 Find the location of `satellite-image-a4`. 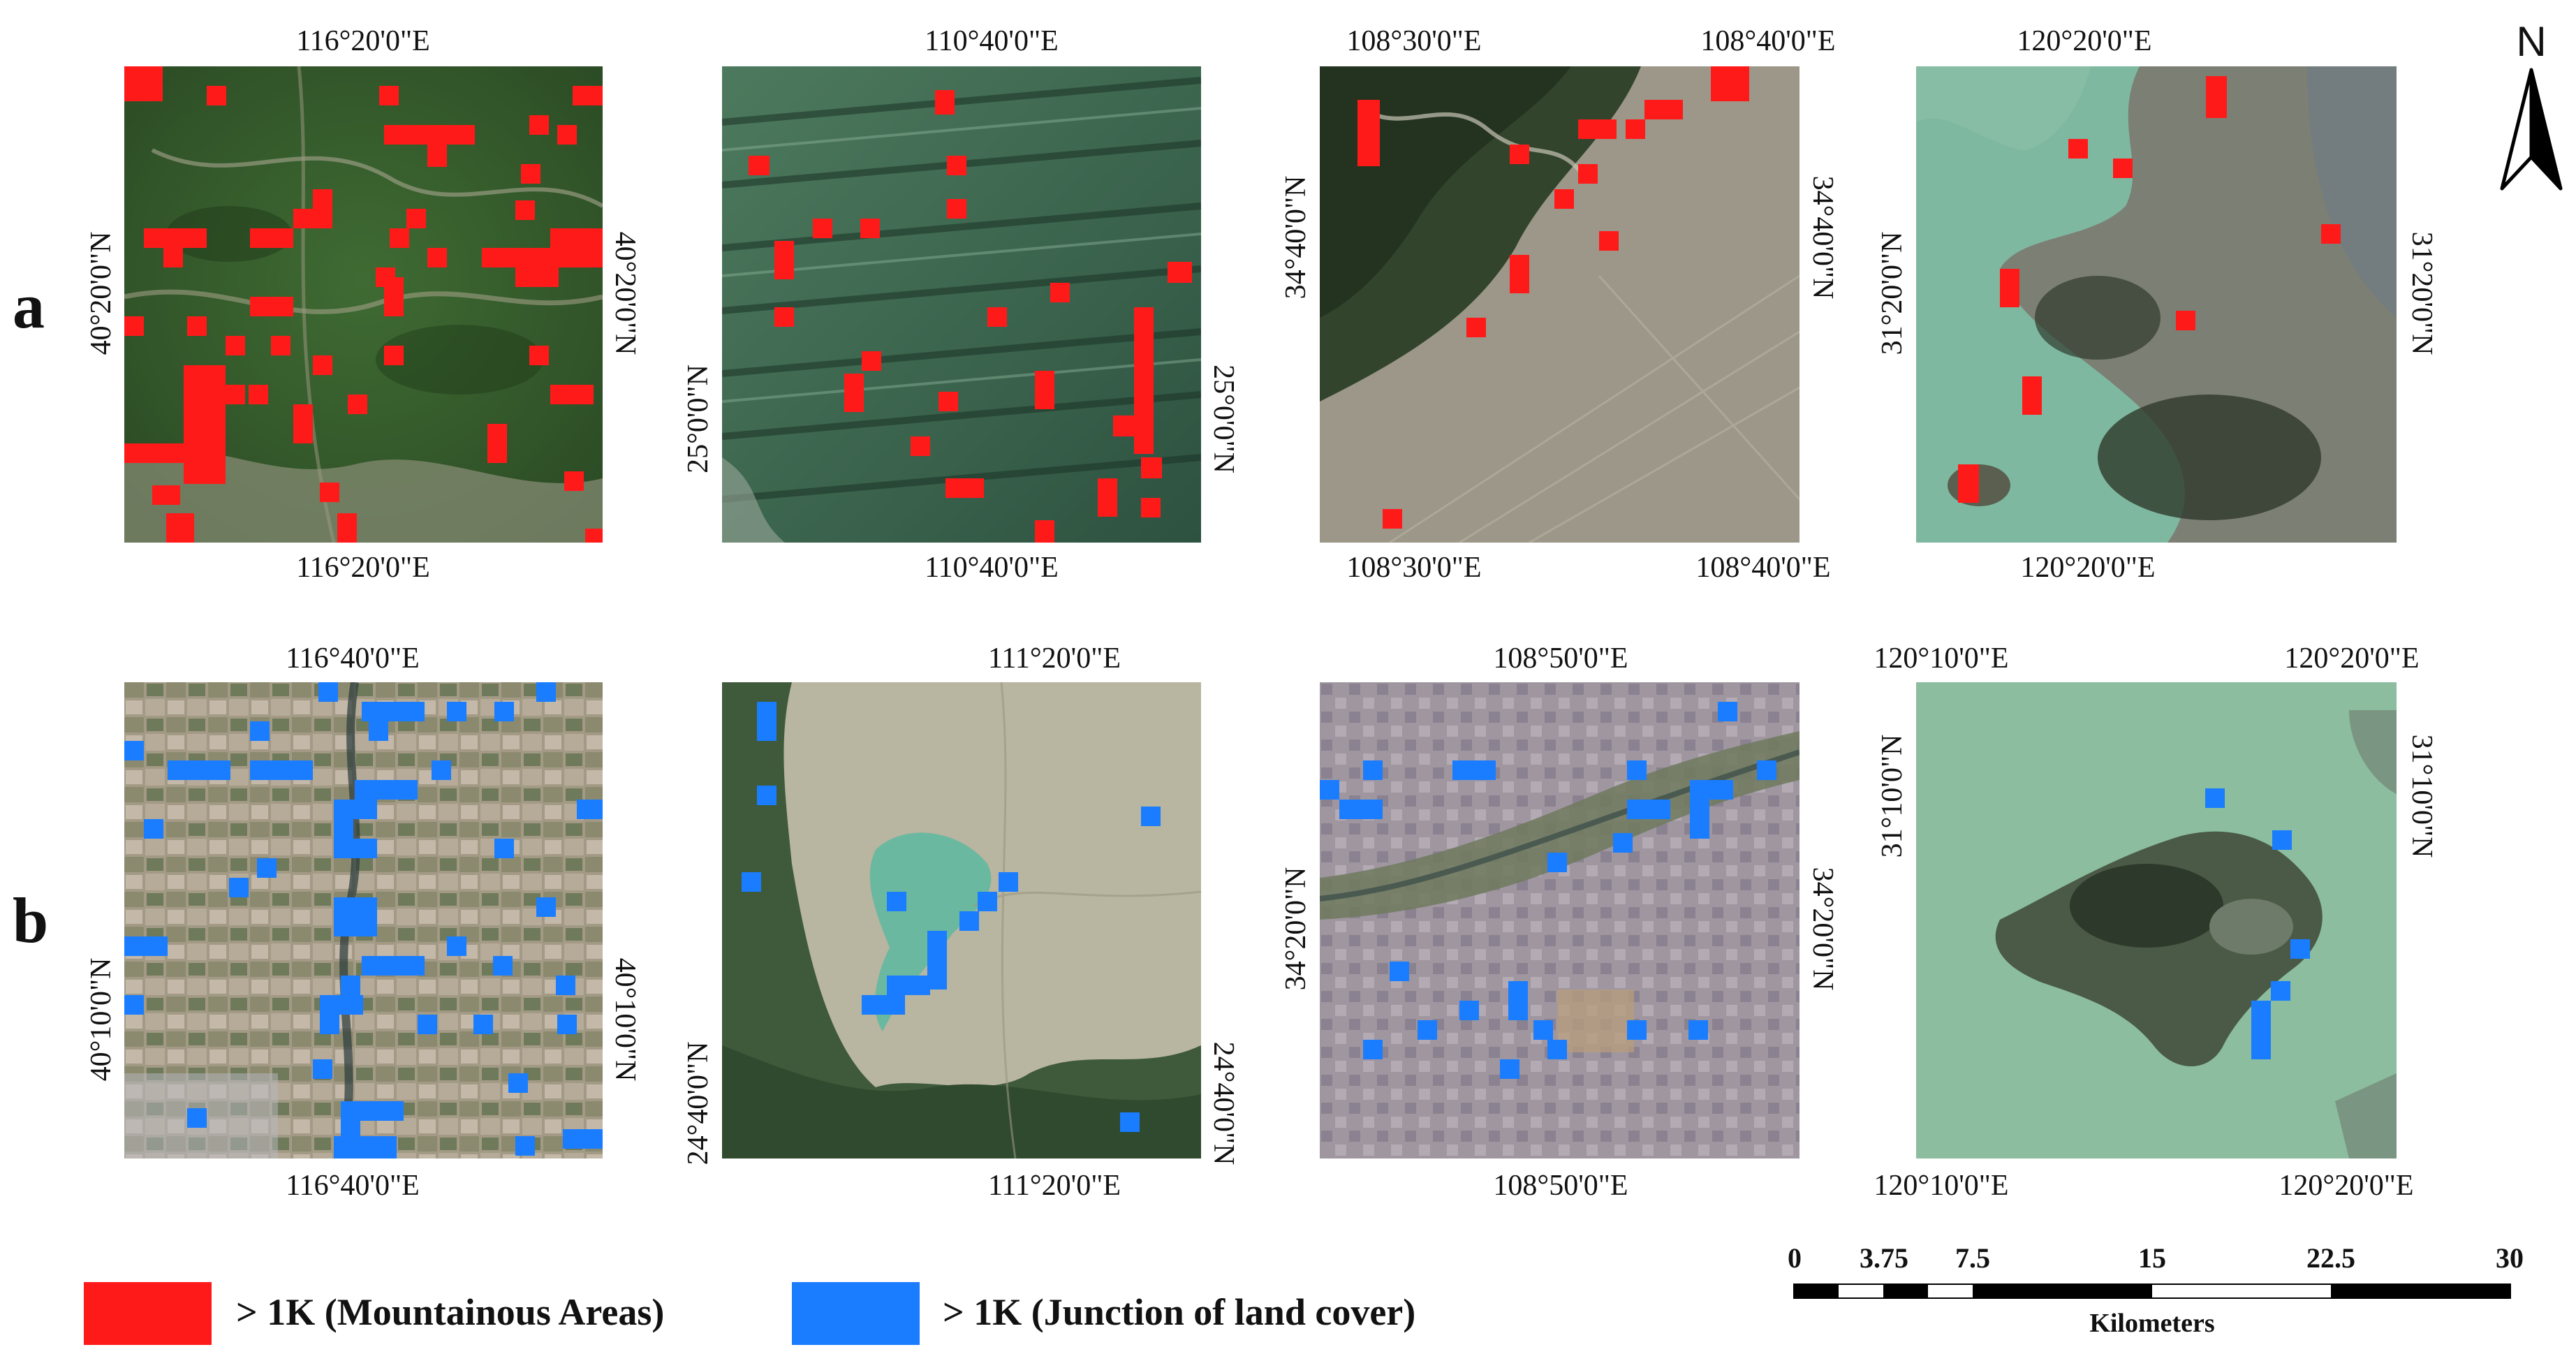

satellite-image-a4 is located at coordinates (2156, 304).